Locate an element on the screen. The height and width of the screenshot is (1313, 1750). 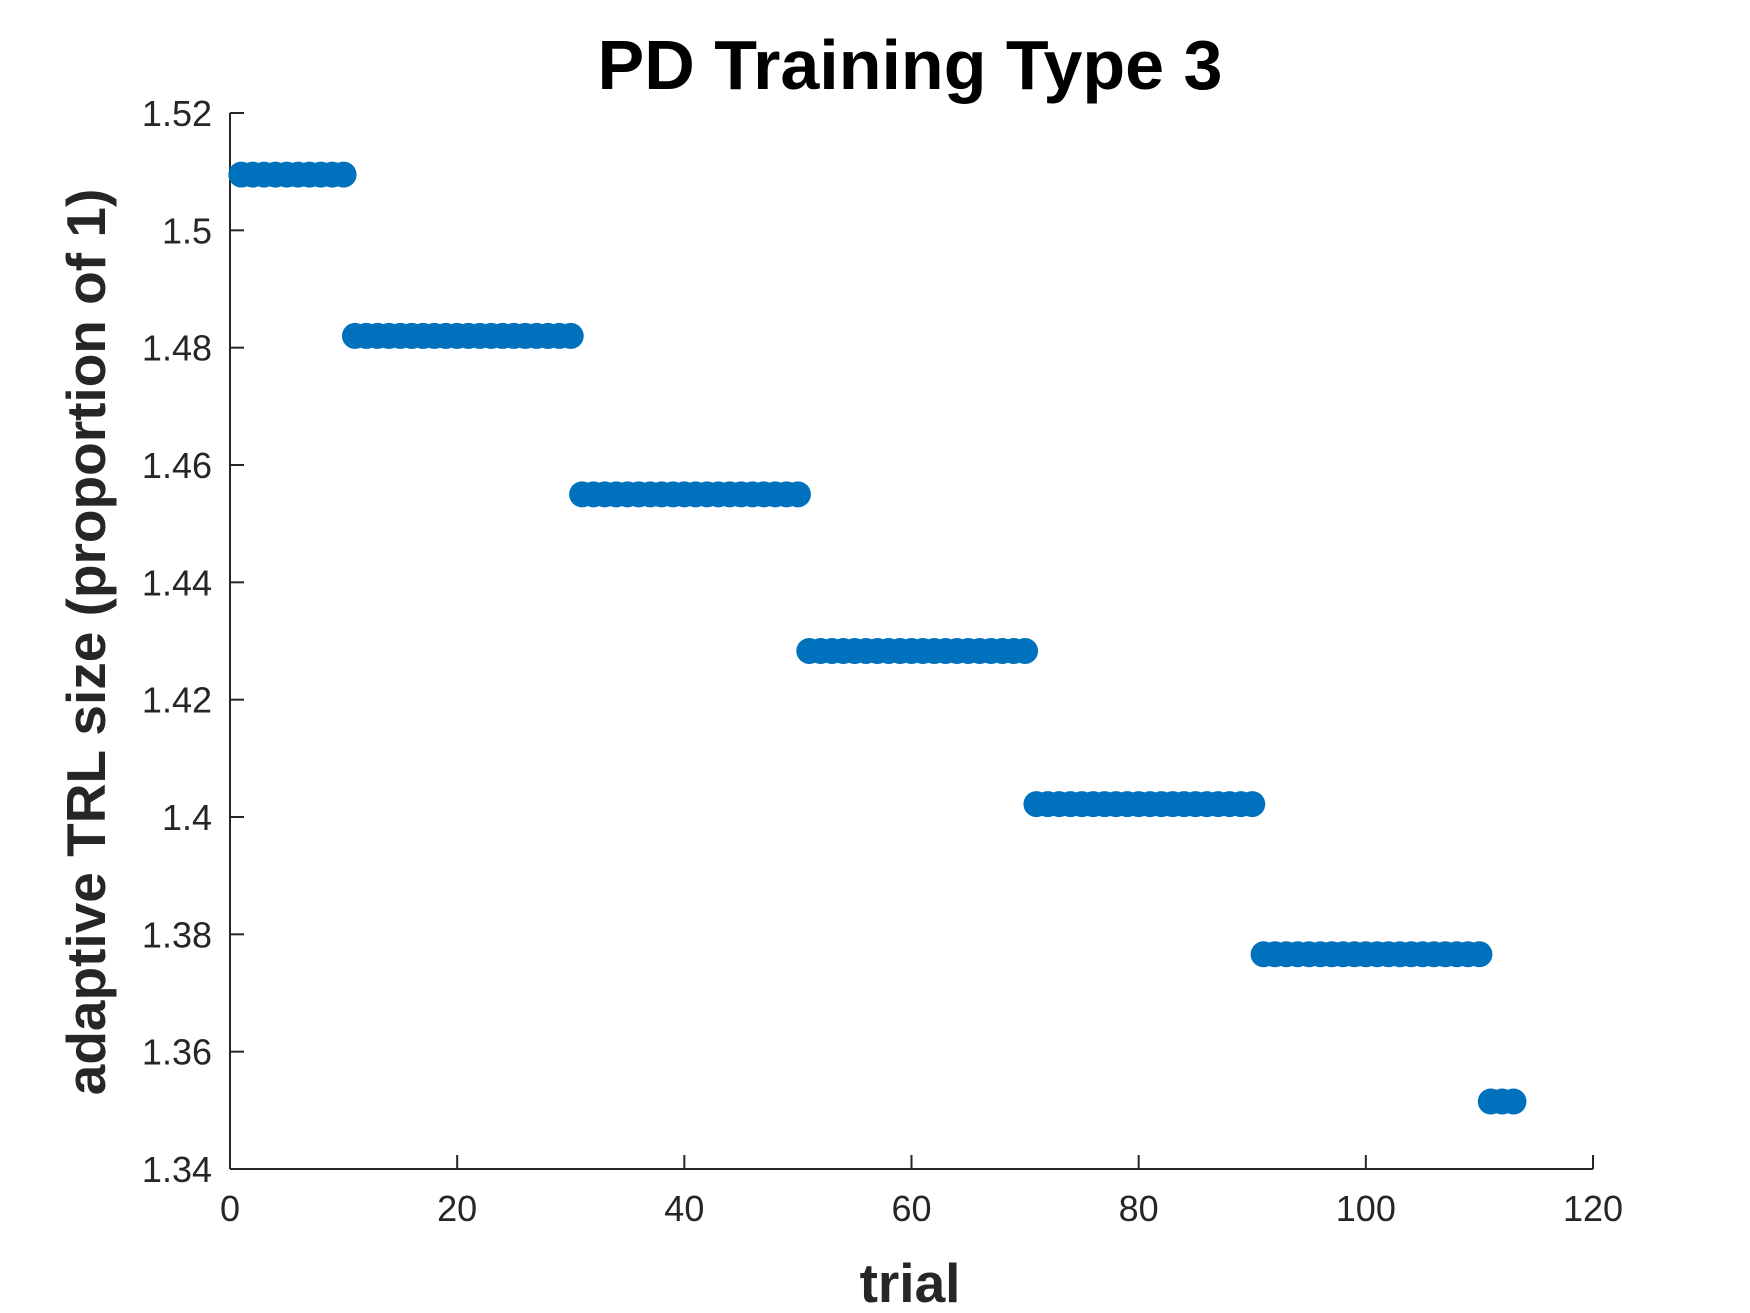
x-tick-label: 100 is located at coordinates (1366, 1208).